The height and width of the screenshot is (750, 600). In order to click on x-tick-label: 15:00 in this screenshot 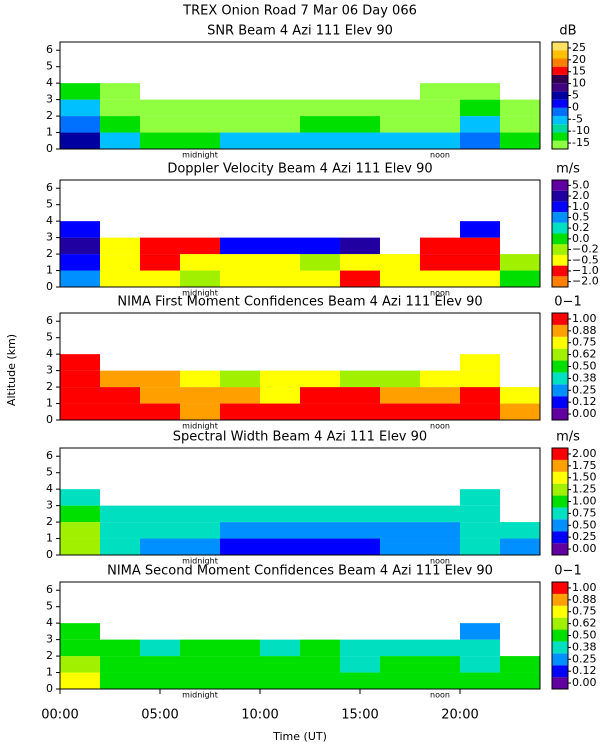, I will do `click(359, 715)`.